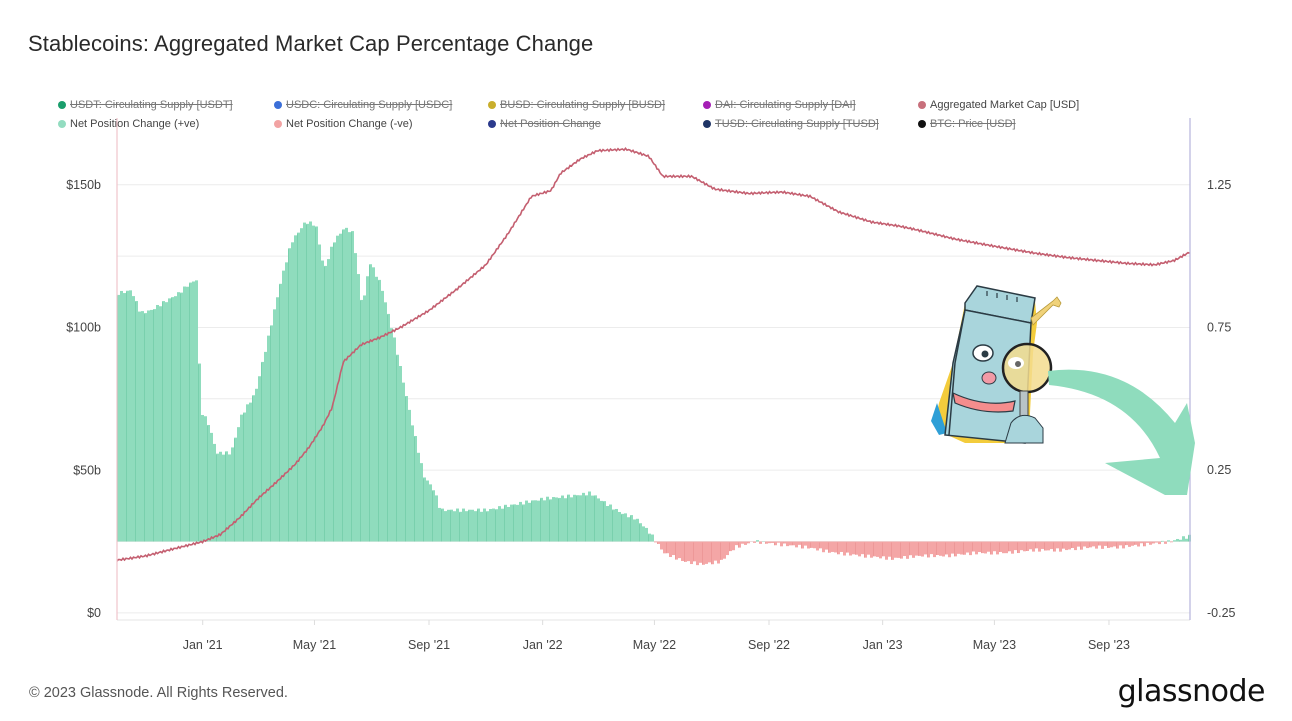 This screenshot has width=1292, height=721. Describe the element at coordinates (492, 124) in the screenshot. I see `legend-dot-icon` at that location.